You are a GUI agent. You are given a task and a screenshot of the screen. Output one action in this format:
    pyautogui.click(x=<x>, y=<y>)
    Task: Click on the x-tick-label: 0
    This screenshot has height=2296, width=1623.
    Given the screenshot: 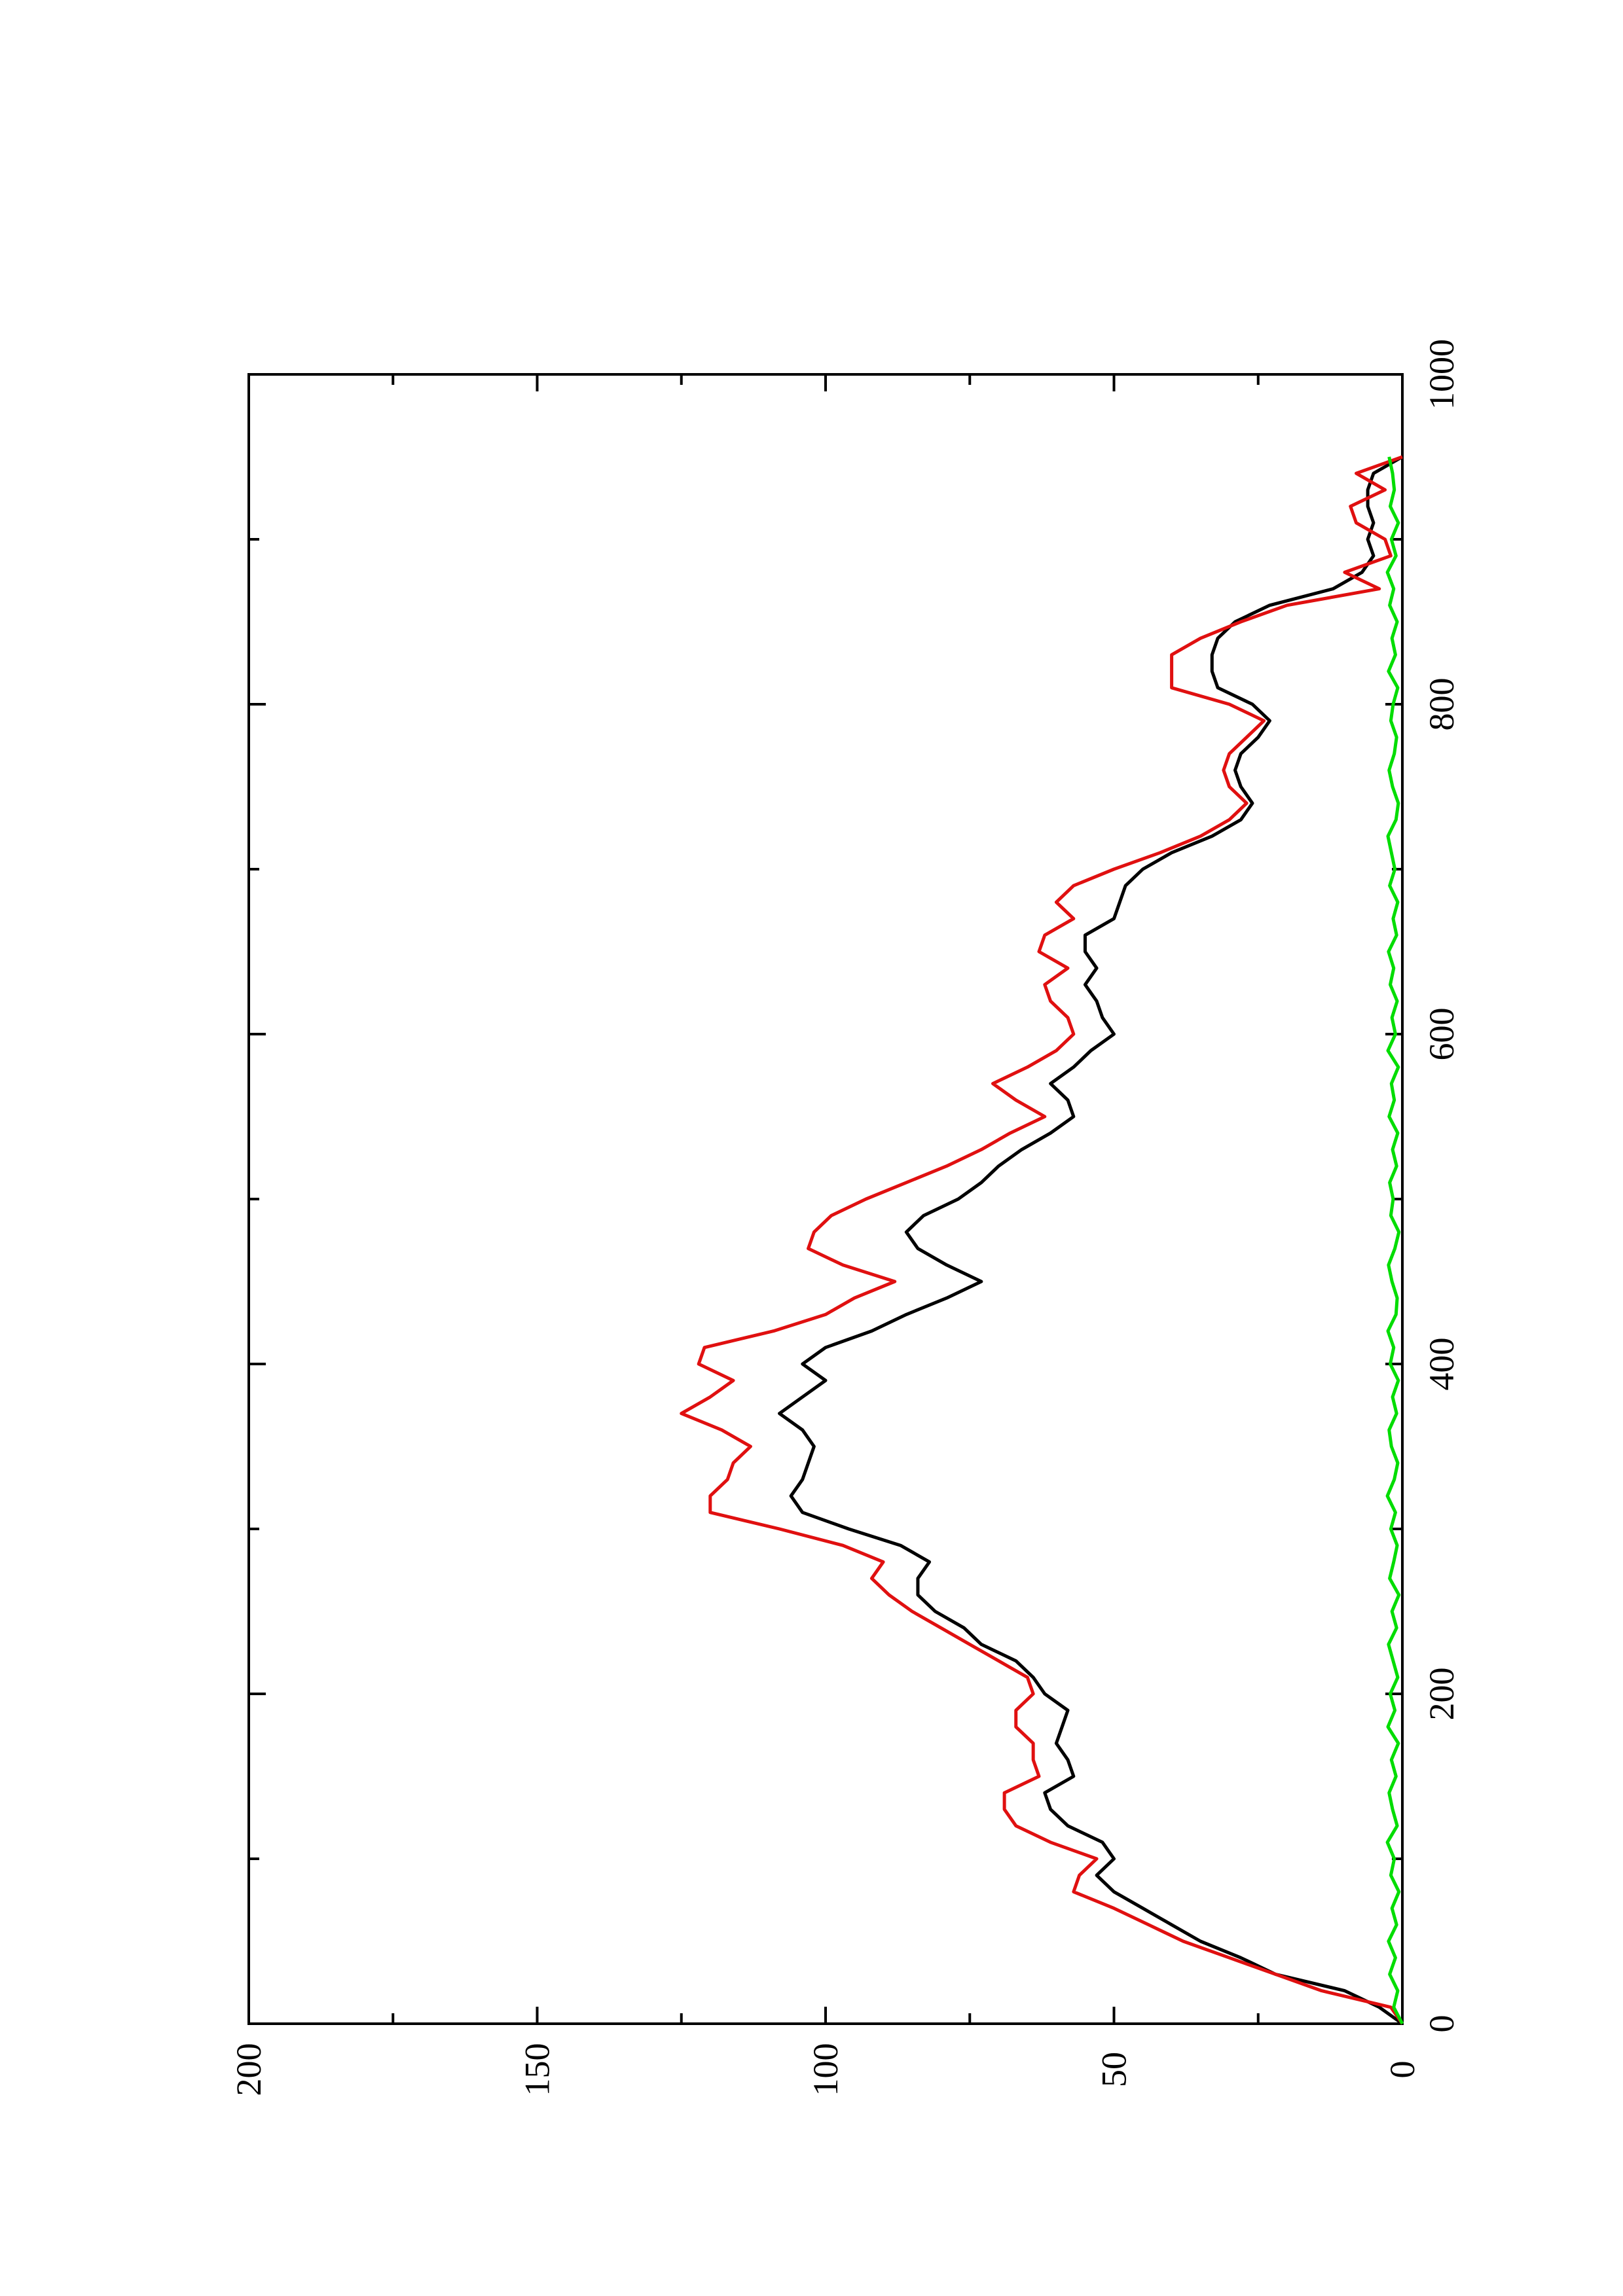 What is the action you would take?
    pyautogui.click(x=1441, y=2024)
    